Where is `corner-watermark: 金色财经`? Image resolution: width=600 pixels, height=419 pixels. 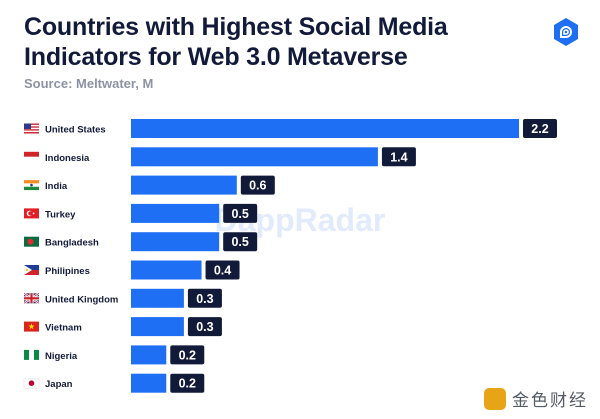 corner-watermark: 金色财经 is located at coordinates (536, 398).